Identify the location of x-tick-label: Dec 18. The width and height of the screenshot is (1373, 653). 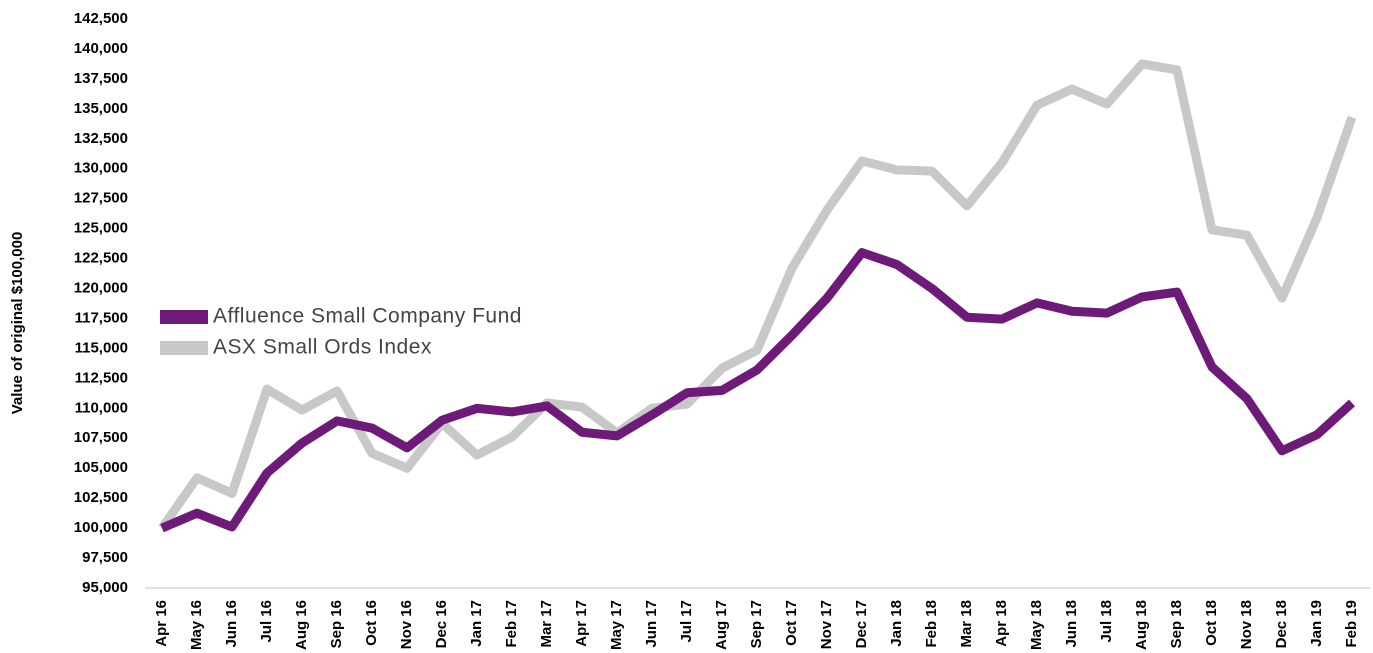
(1281, 624).